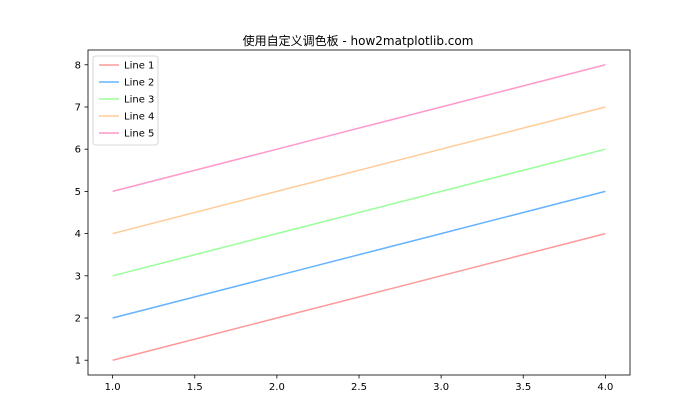  Describe the element at coordinates (441, 387) in the screenshot. I see `x-tick-label: 3.0` at that location.